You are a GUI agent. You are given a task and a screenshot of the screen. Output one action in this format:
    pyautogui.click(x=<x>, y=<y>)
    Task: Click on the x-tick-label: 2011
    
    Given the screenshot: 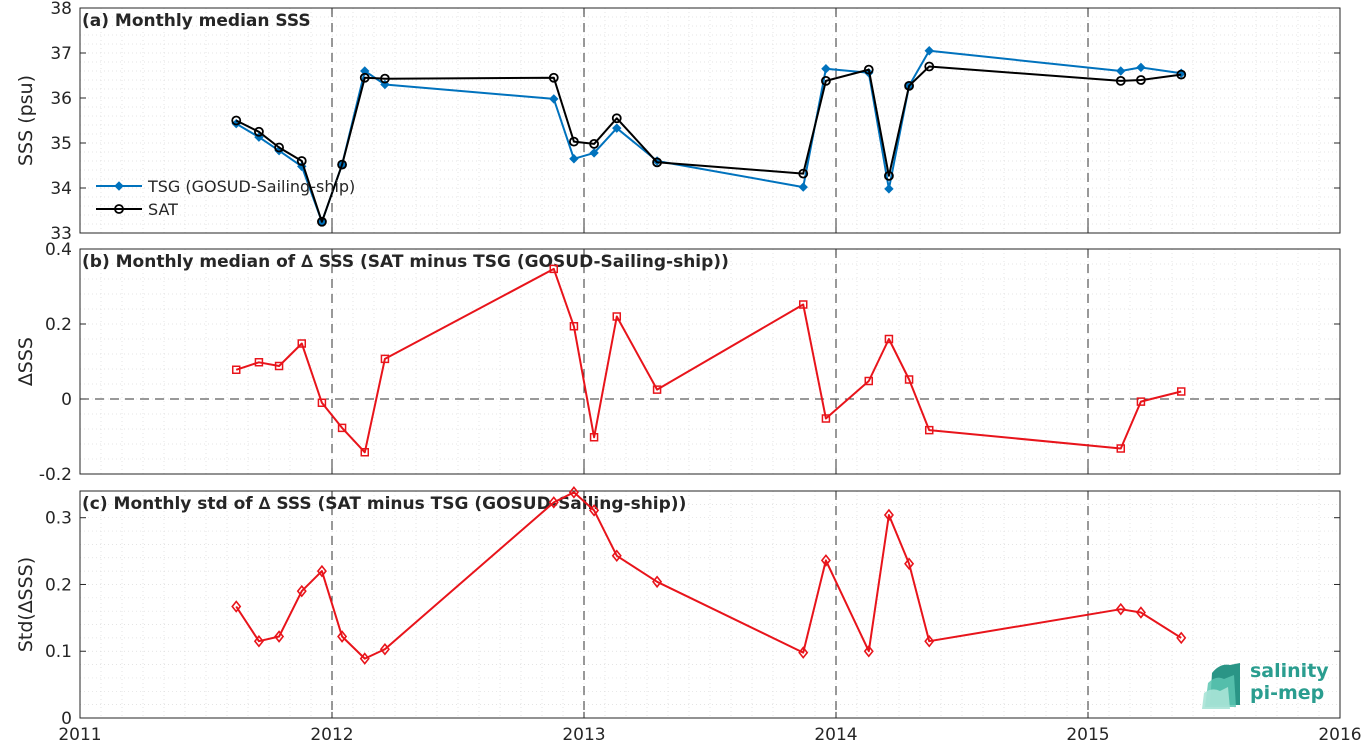 What is the action you would take?
    pyautogui.click(x=79, y=735)
    